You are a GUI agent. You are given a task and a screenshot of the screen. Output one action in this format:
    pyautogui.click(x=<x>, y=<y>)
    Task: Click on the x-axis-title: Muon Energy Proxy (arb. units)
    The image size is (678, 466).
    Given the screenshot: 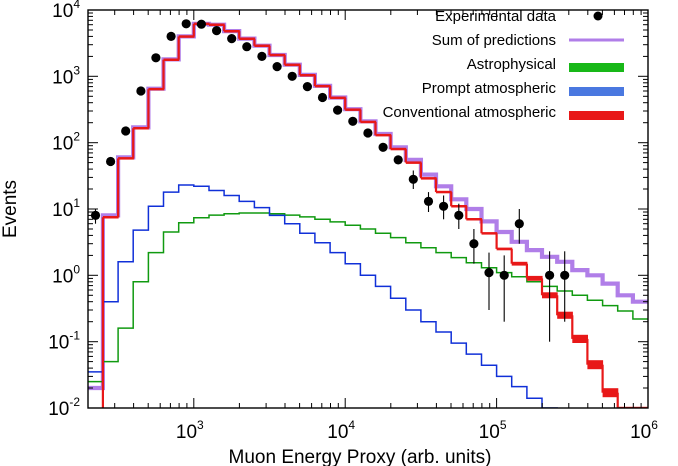 What is the action you would take?
    pyautogui.click(x=360, y=456)
    